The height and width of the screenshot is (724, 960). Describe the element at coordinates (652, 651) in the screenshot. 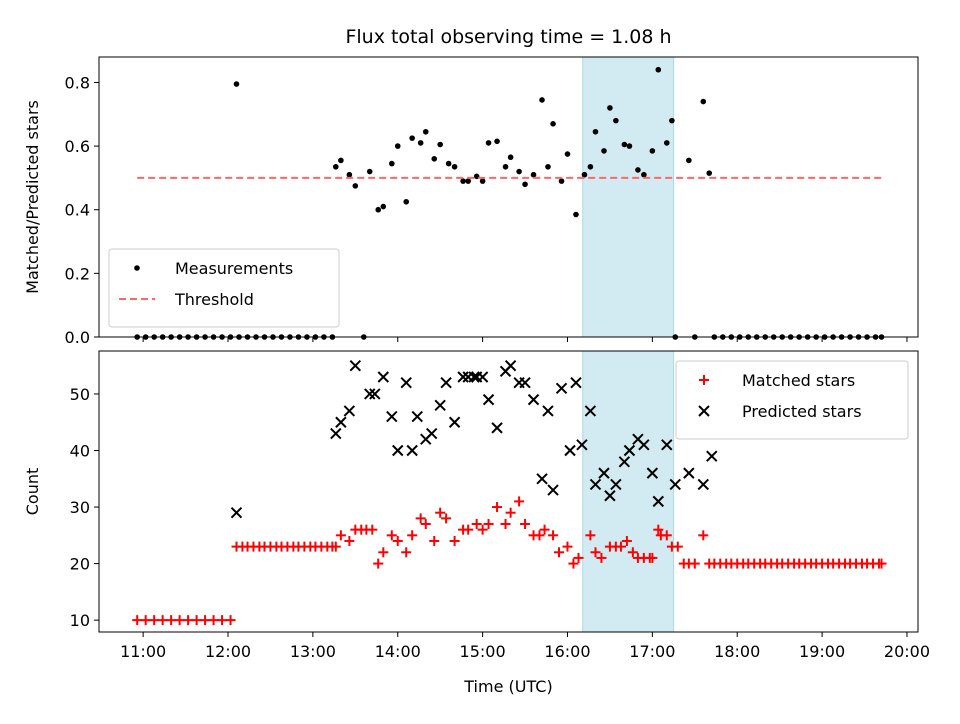

I see `x-tick-label: 17:00` at that location.